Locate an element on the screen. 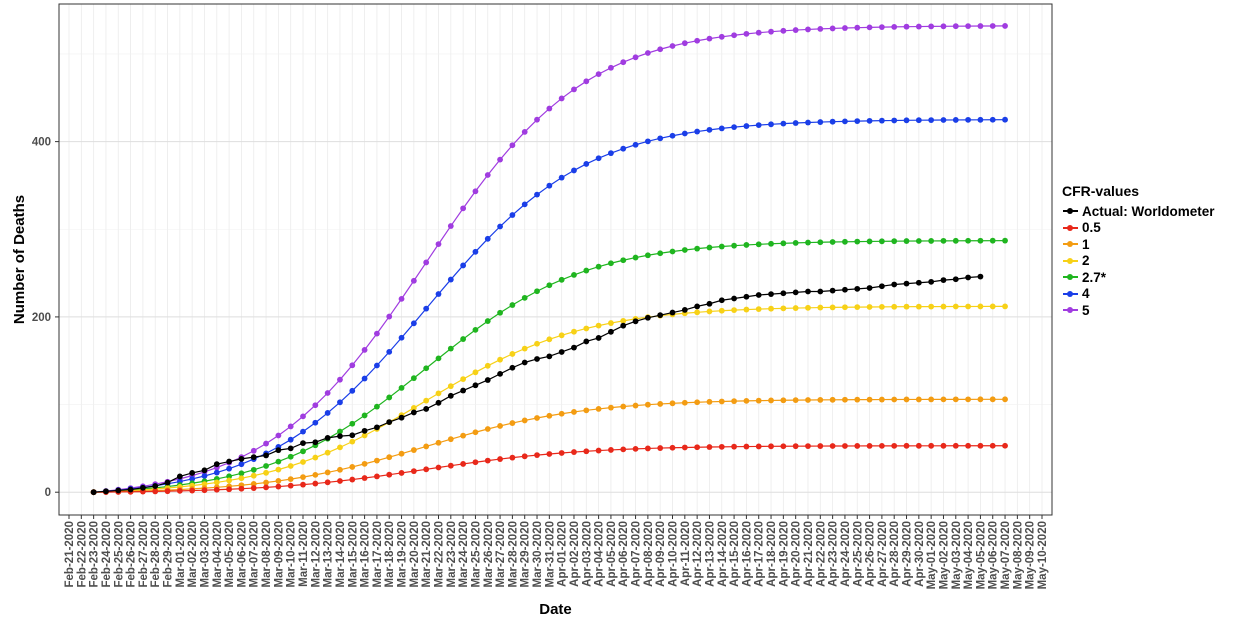 This screenshot has height=623, width=1252. legend-key is located at coordinates (1070, 211).